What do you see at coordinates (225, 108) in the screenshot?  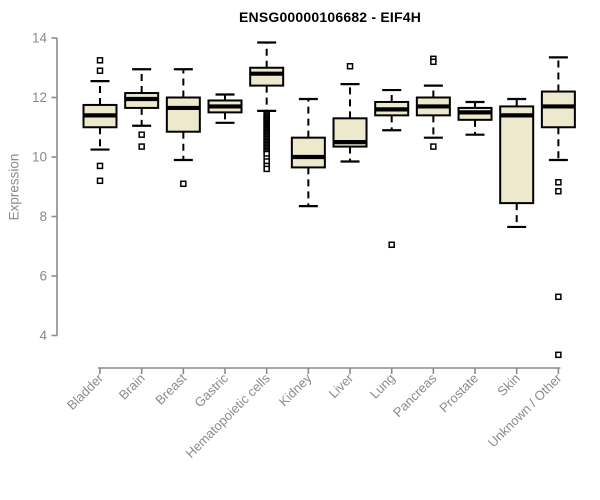 I see `box-group-gastric` at bounding box center [225, 108].